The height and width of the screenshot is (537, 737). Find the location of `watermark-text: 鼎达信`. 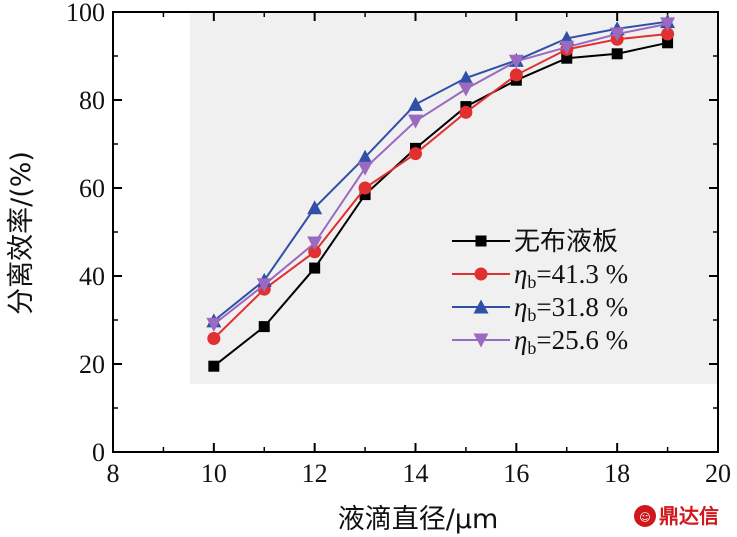

watermark-text: 鼎达信 is located at coordinates (689, 516).